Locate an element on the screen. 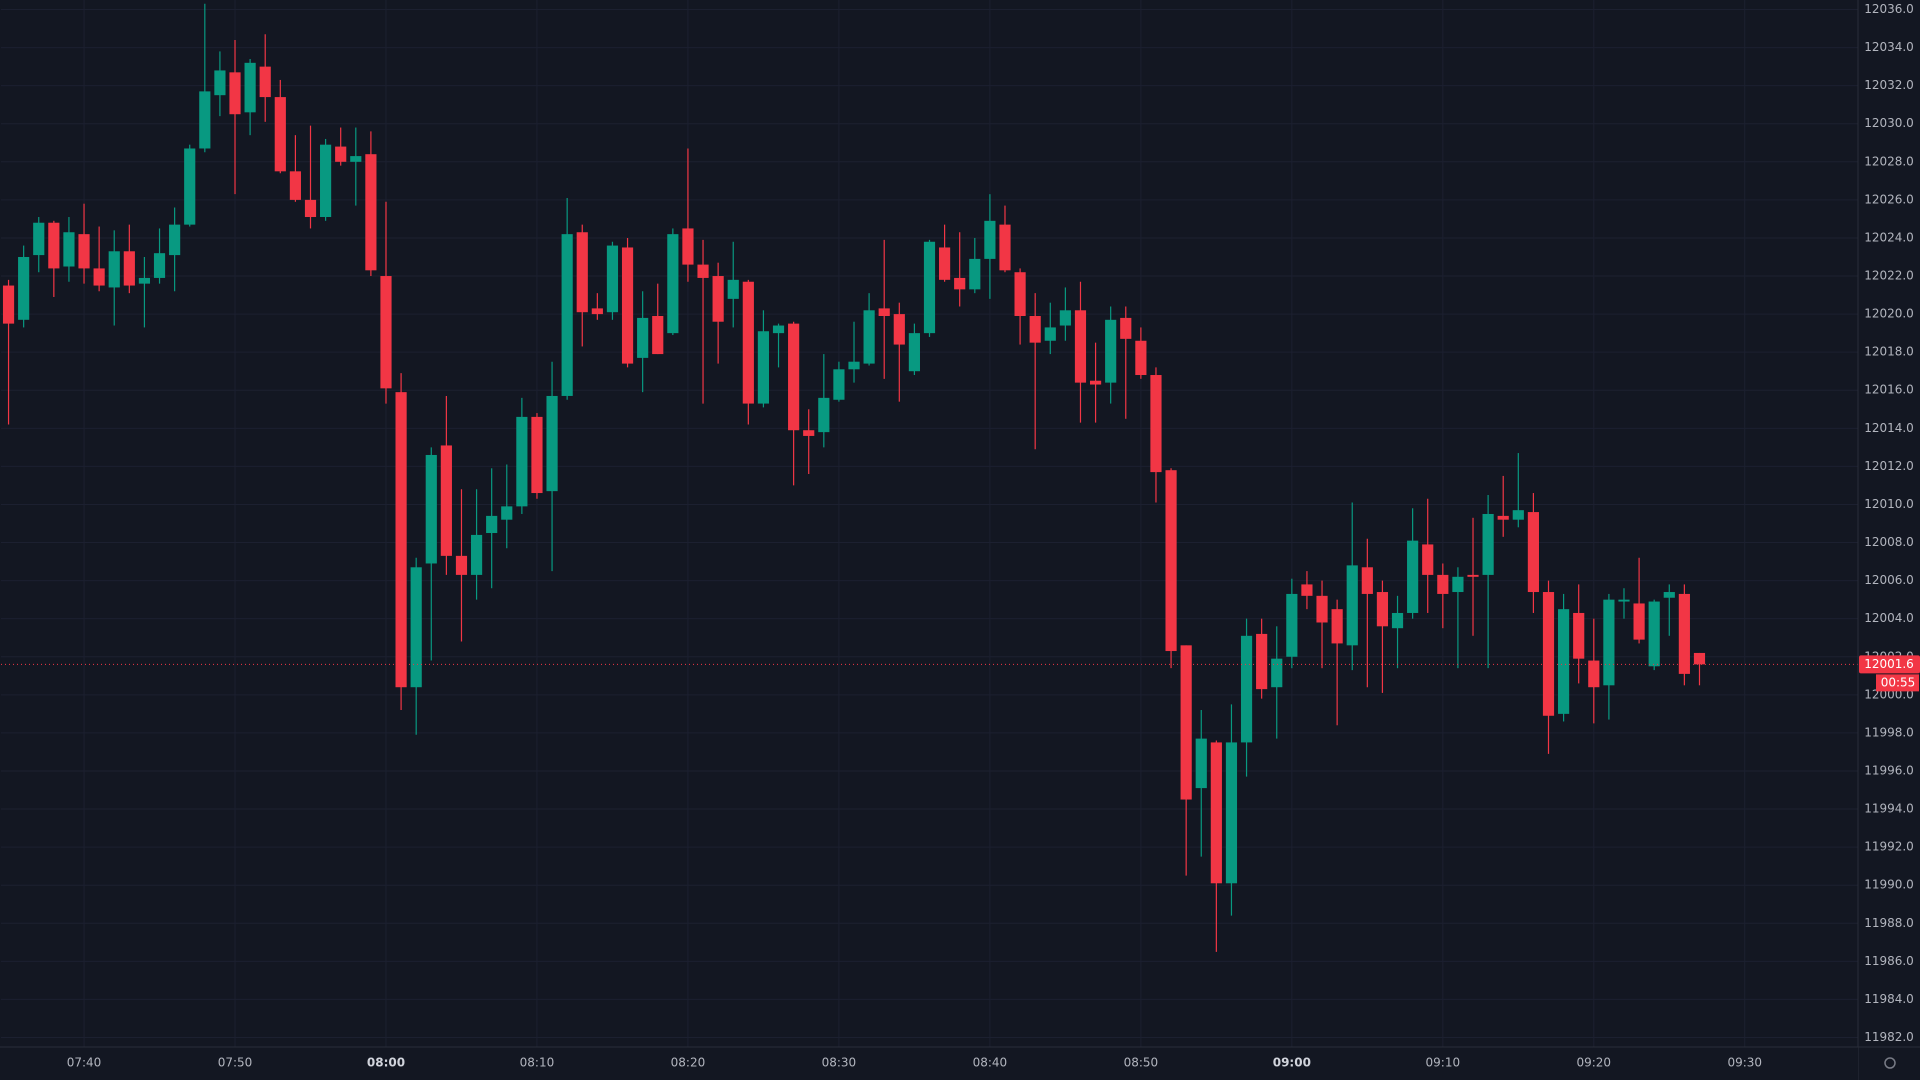 Image resolution: width=1920 pixels, height=1080 pixels. settings-button is located at coordinates (1890, 1063).